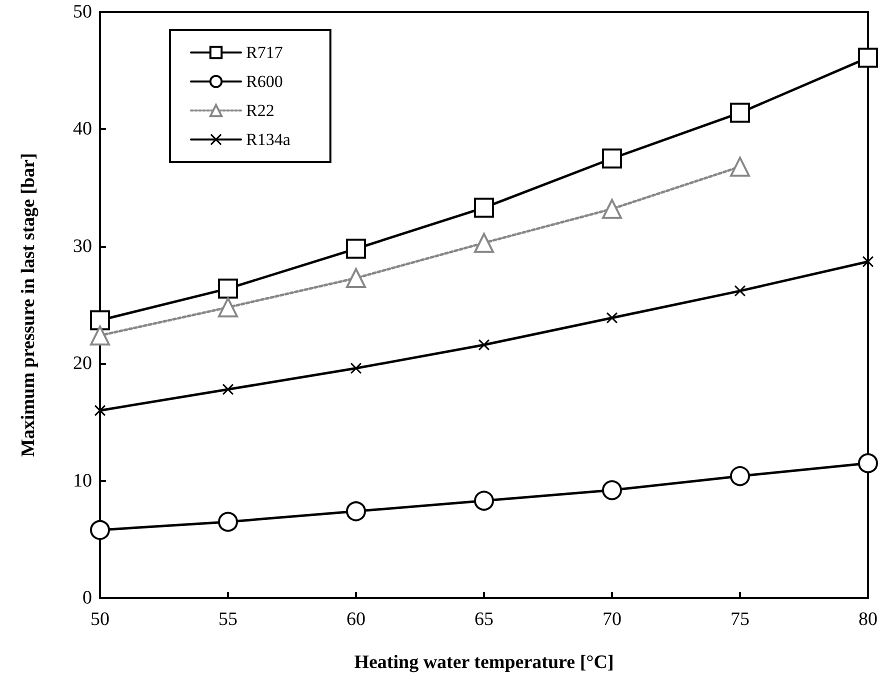  Describe the element at coordinates (100, 619) in the screenshot. I see `x-tick-label: 50` at that location.